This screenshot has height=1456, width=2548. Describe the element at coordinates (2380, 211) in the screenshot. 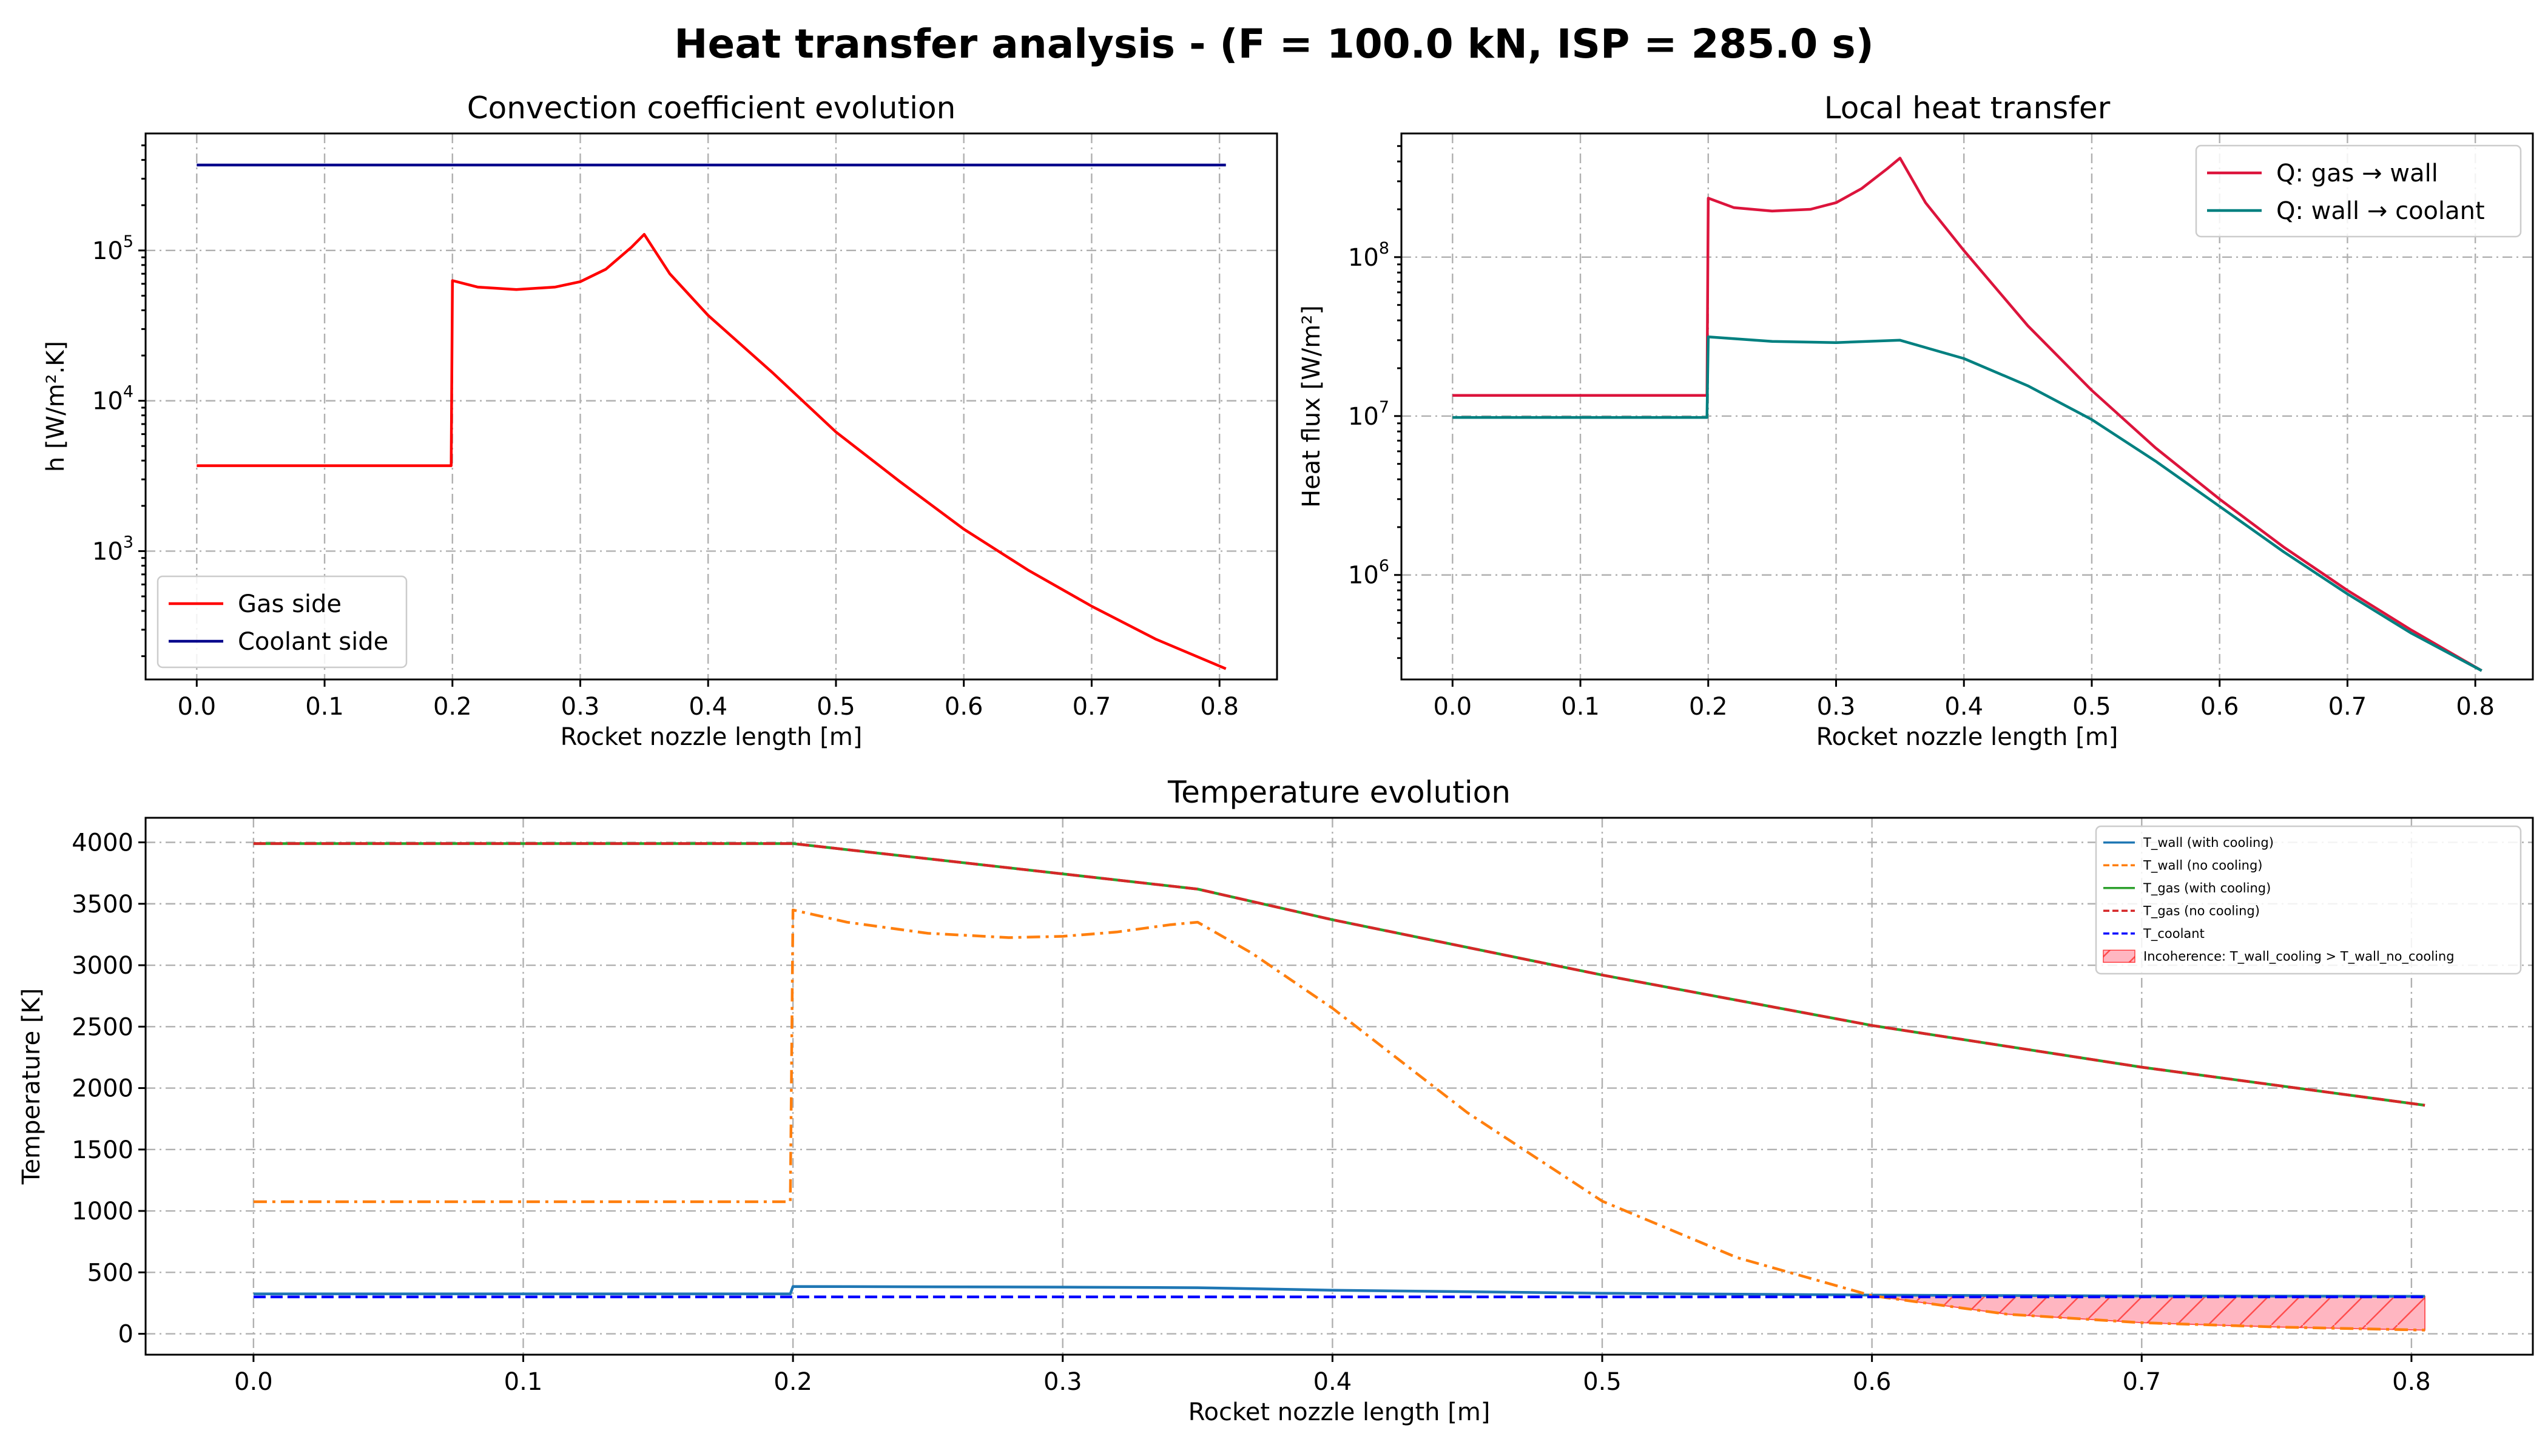

I see `legend-entry-label: Q: wall → coolant` at that location.